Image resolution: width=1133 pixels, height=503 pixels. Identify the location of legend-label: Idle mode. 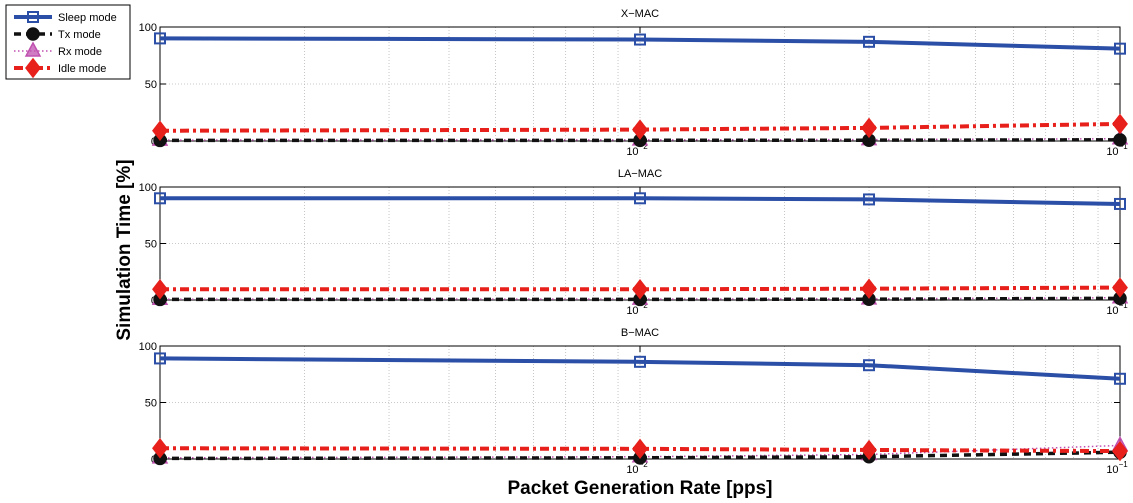
(82, 69).